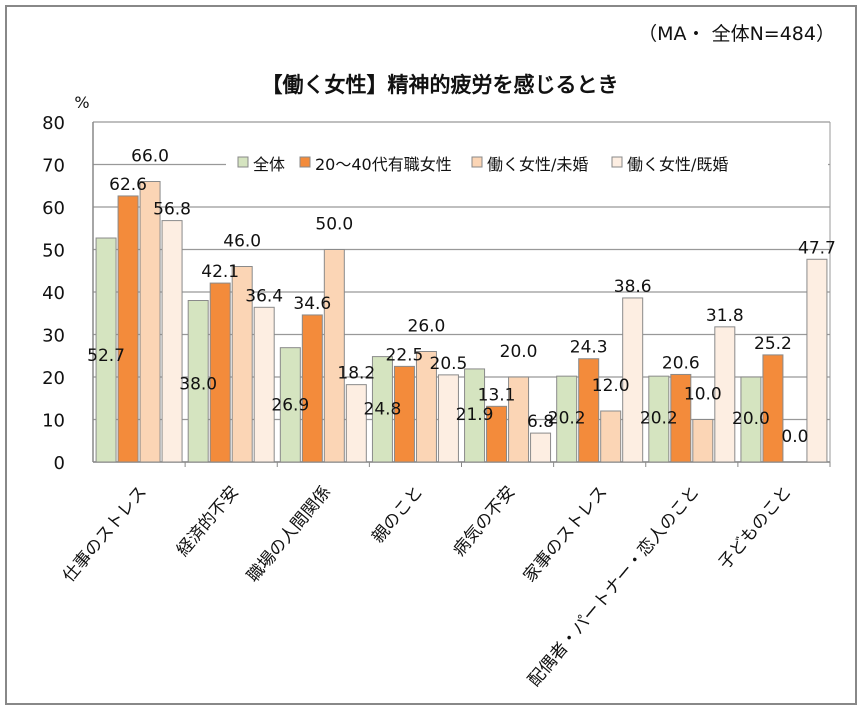 The height and width of the screenshot is (714, 865). What do you see at coordinates (540, 422) in the screenshot?
I see `data-label: 6.8` at bounding box center [540, 422].